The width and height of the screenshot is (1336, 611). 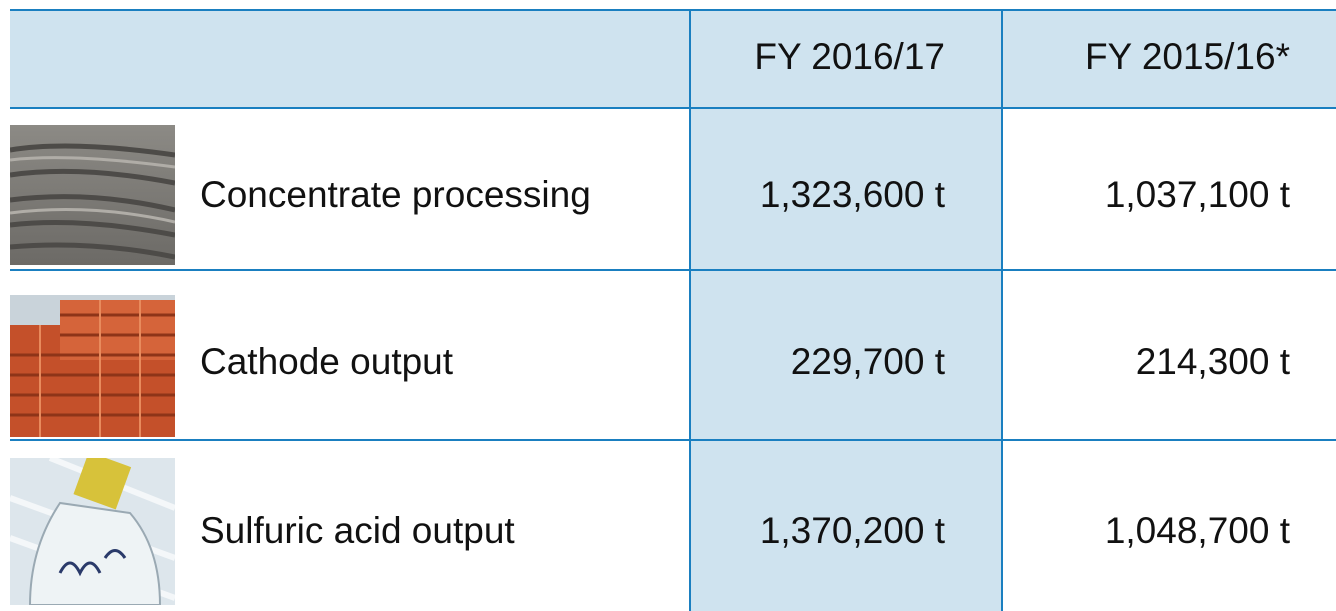 I want to click on row-label: Sulfuric acid output, so click(x=357, y=530).